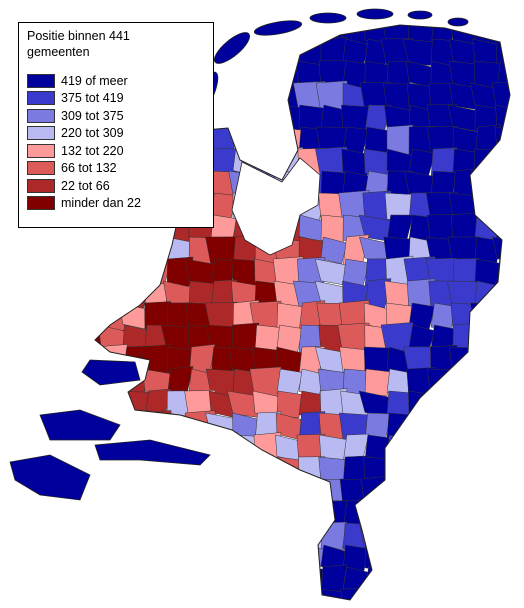  What do you see at coordinates (78, 44) in the screenshot?
I see `legend-title: Positie binnen 441 gemeenten` at bounding box center [78, 44].